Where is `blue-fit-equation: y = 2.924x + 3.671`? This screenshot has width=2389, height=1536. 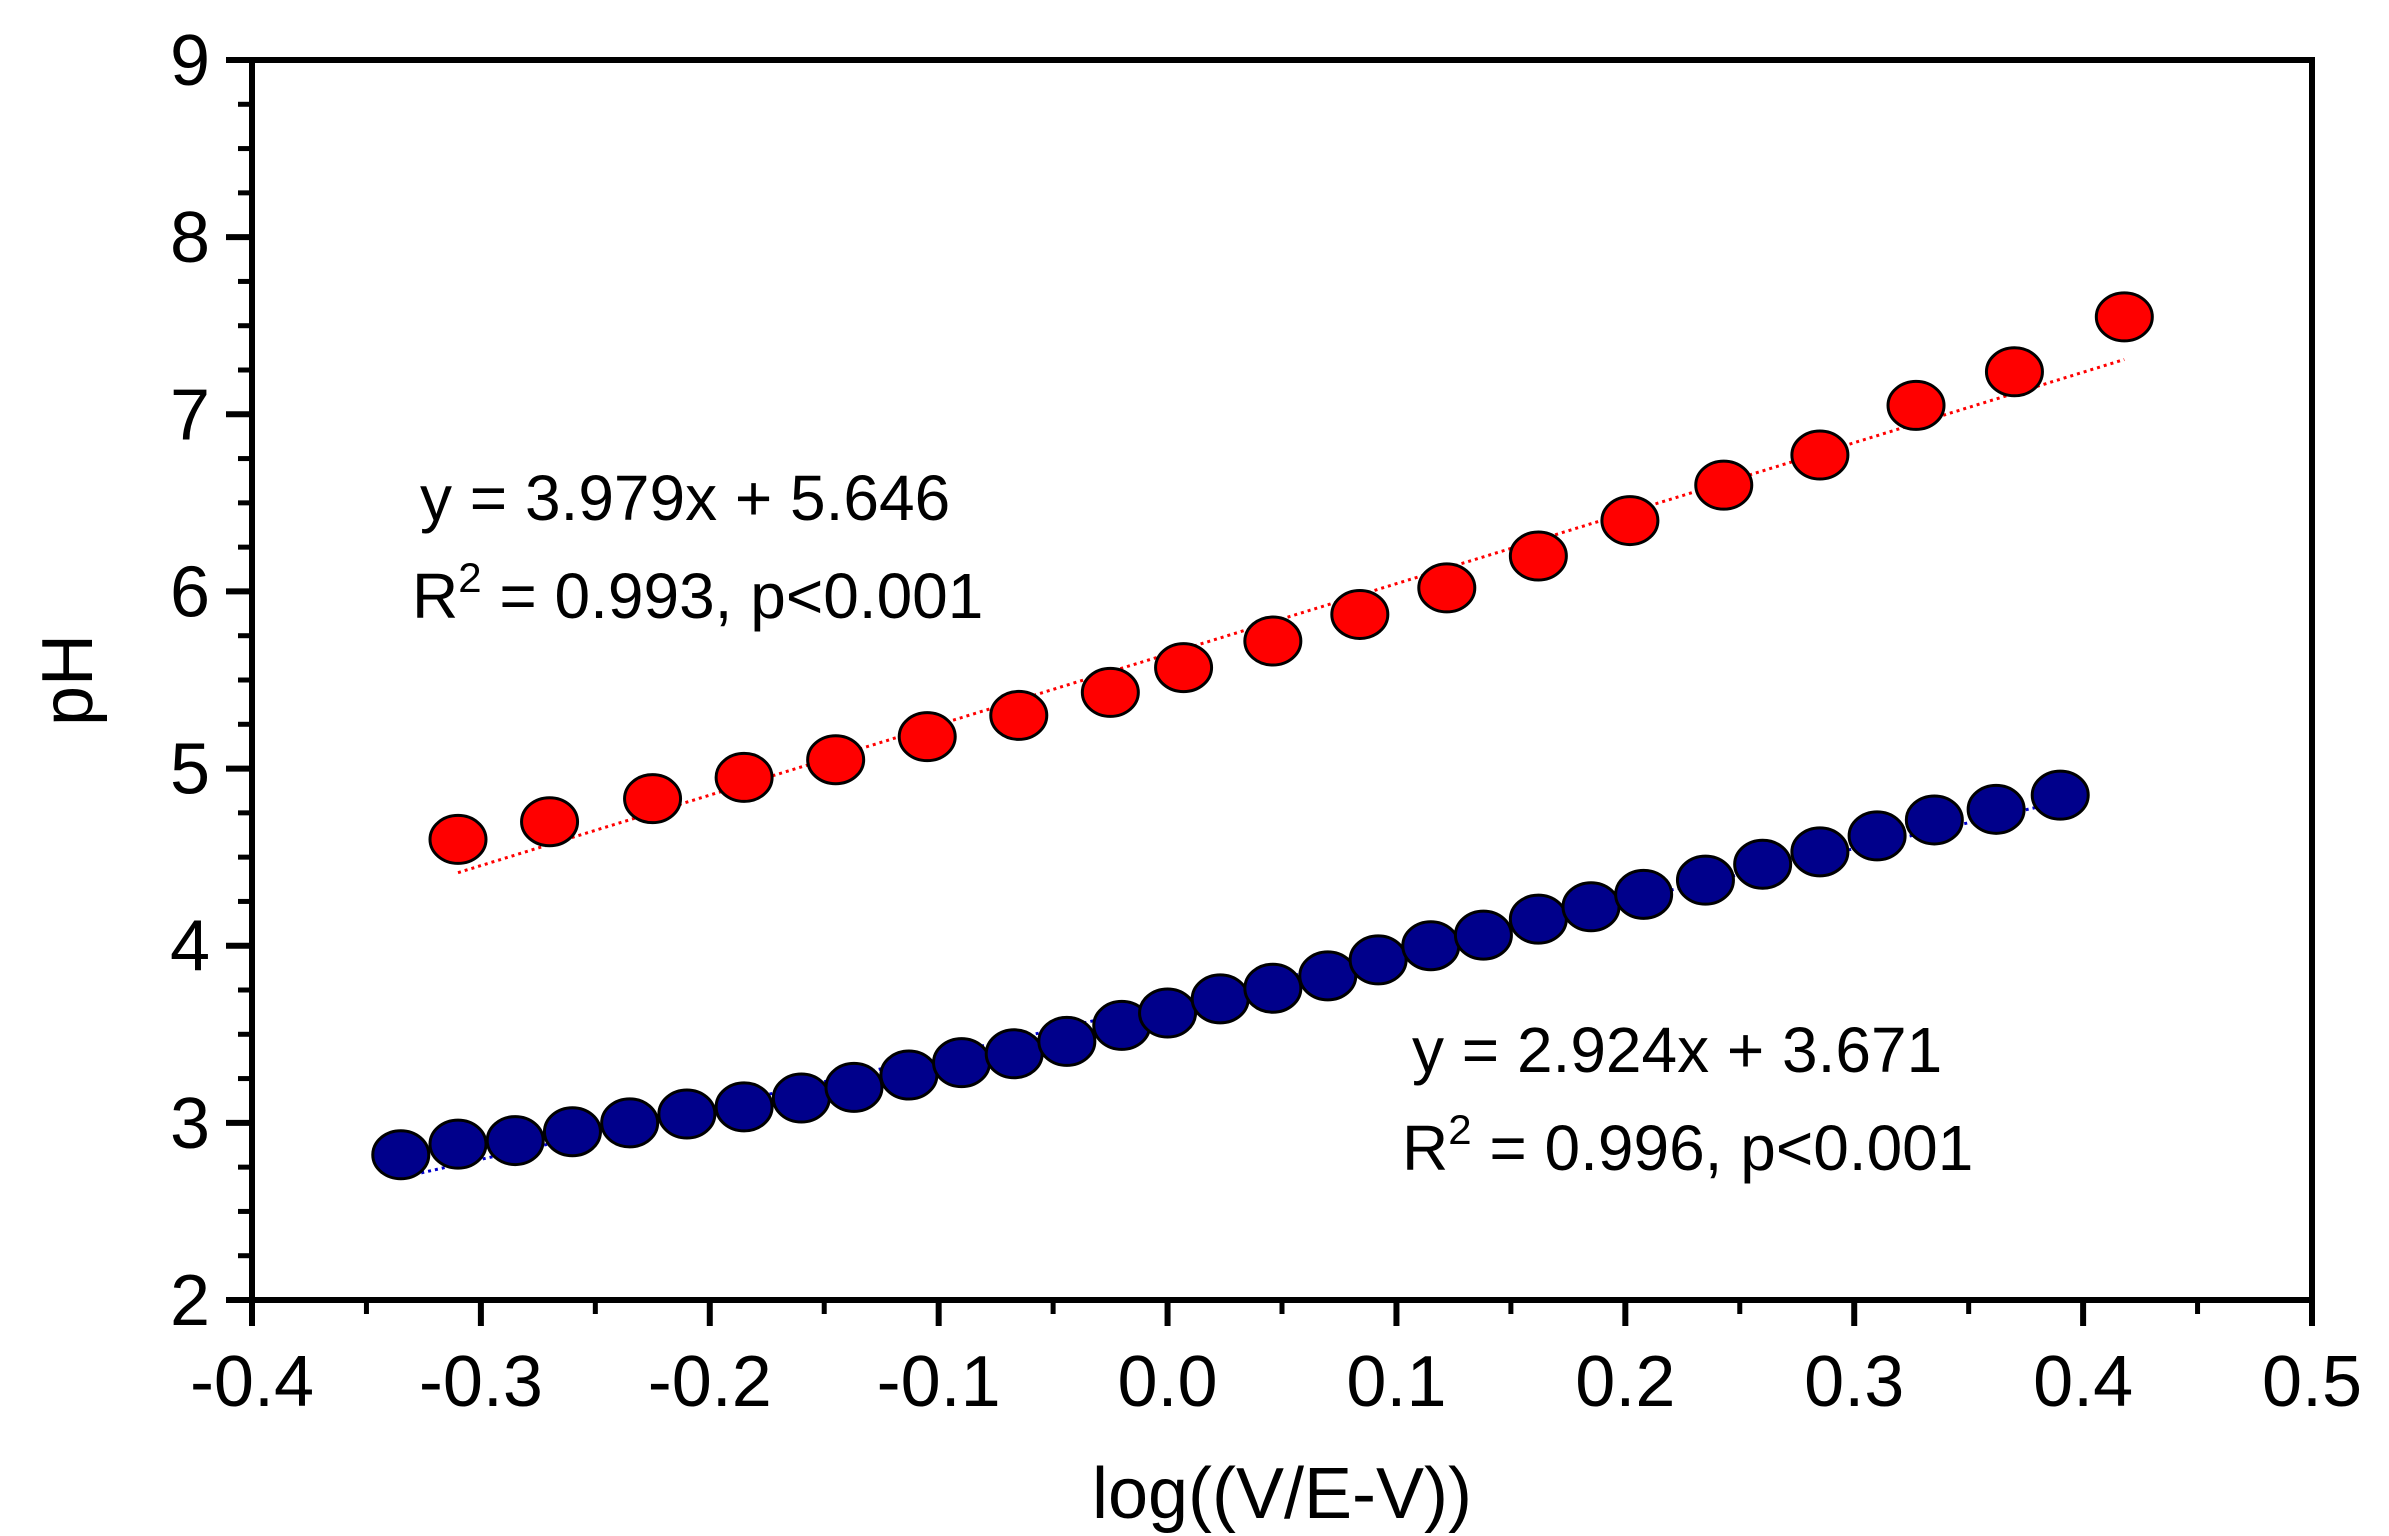 blue-fit-equation: y = 2.924x + 3.671 is located at coordinates (1677, 1050).